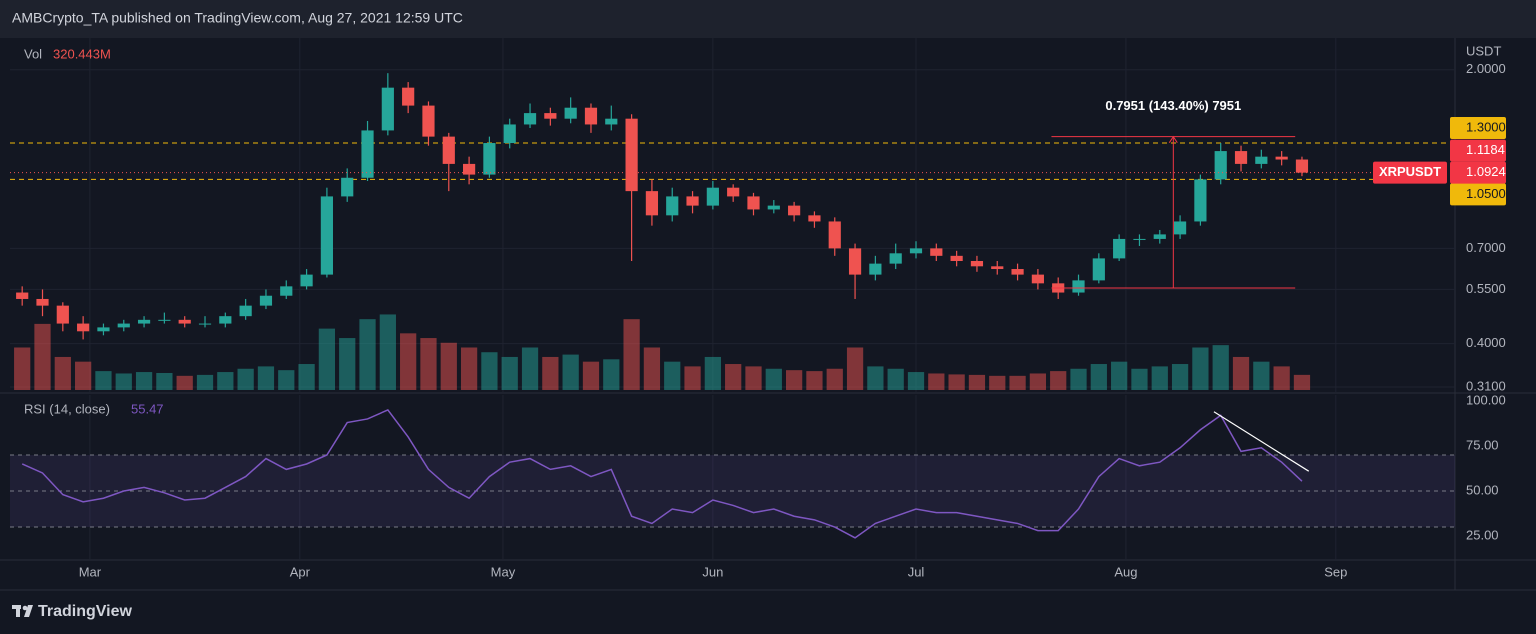  I want to click on rsi-tick-label: 25.00, so click(1482, 534).